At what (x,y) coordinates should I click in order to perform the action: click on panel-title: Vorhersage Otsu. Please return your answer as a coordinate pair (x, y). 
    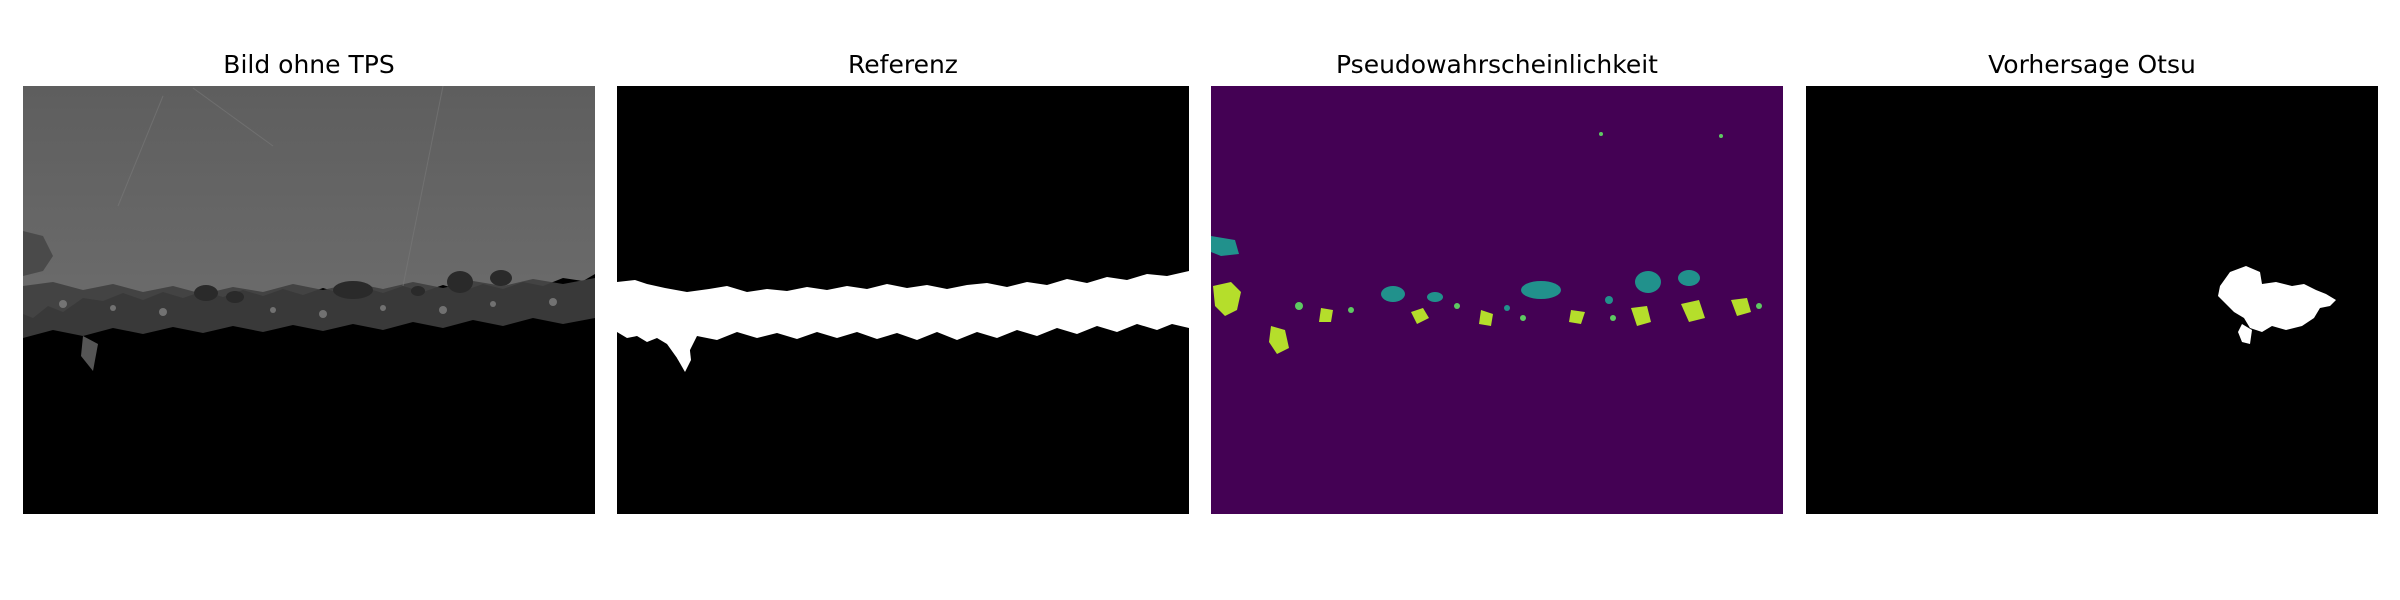
    Looking at the image, I should click on (2092, 64).